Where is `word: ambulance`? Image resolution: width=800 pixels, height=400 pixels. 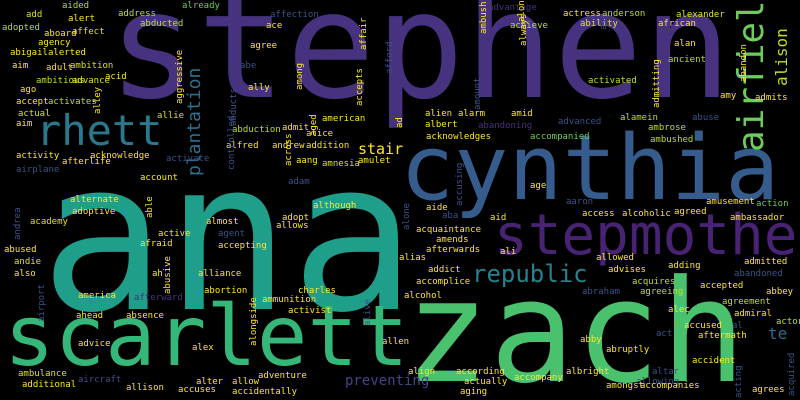 word: ambulance is located at coordinates (42, 374).